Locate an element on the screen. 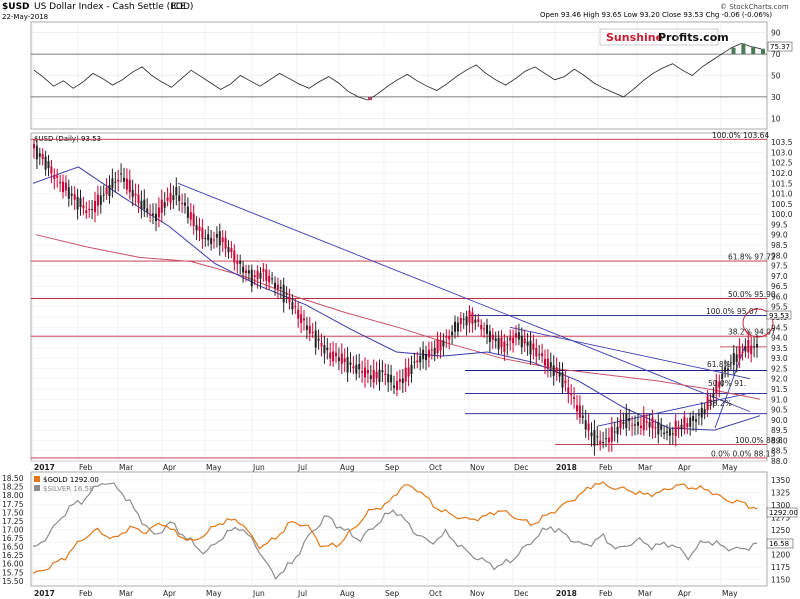 This screenshot has width=800, height=599. month-label: Mar is located at coordinates (126, 593).